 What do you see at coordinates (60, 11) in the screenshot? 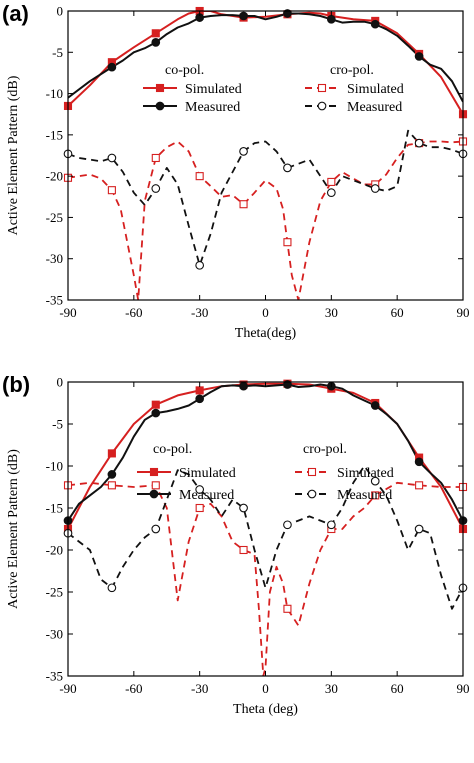
I see `y-tick-label: 0` at bounding box center [60, 11].